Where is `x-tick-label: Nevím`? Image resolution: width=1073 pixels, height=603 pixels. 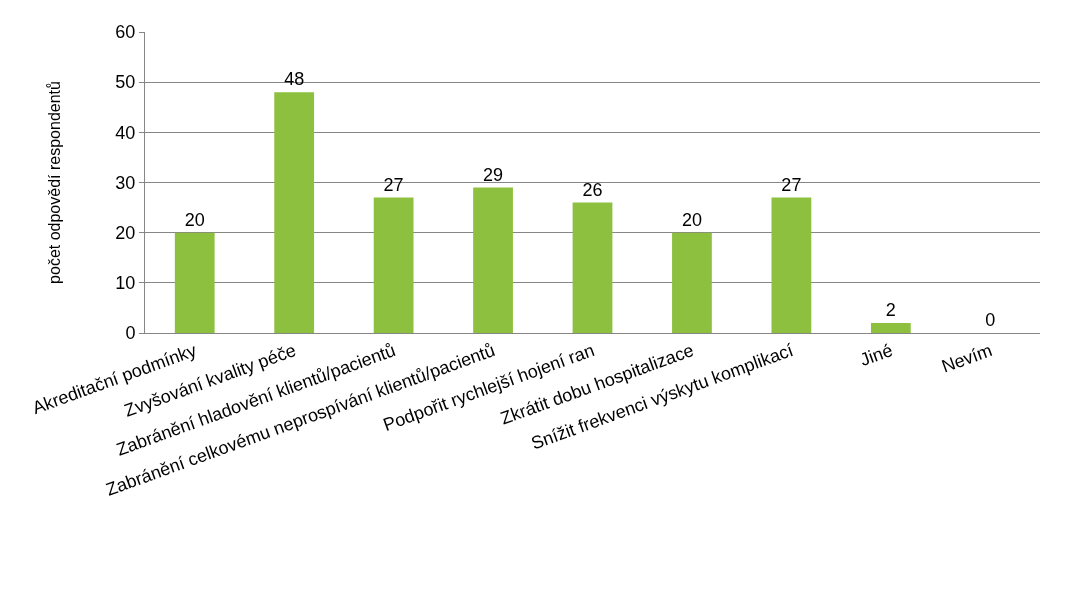 x-tick-label: Nevím is located at coordinates (967, 358).